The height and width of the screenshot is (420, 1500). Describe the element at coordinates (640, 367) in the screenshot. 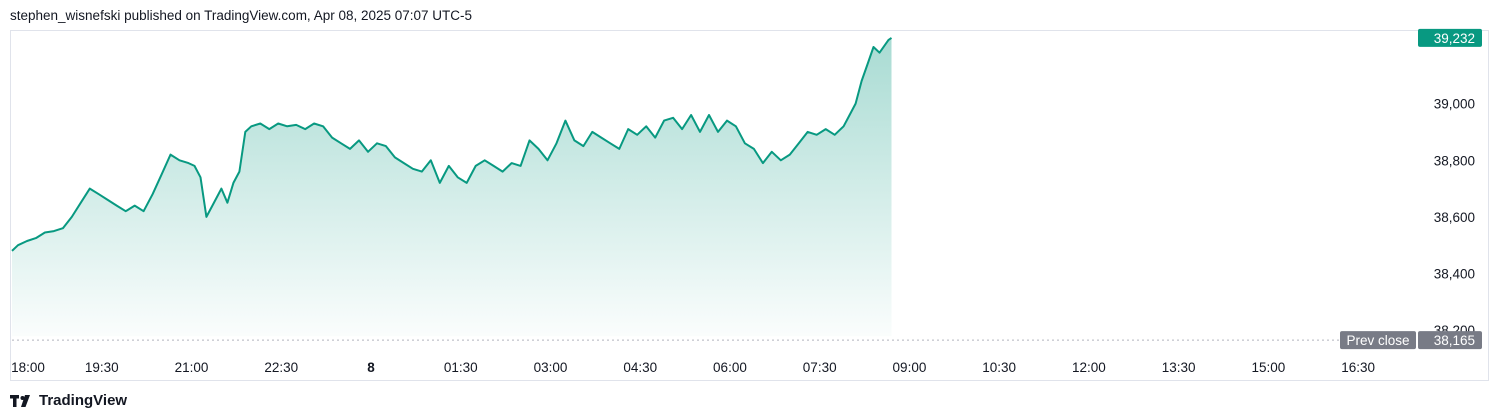

I see `x-tick-label: 04:30` at that location.